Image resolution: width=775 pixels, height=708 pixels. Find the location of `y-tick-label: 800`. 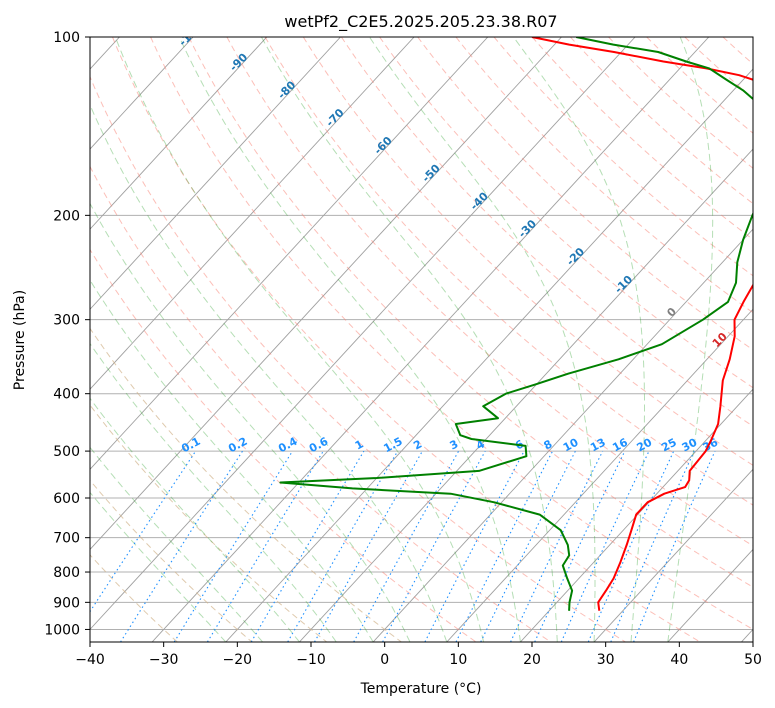

y-tick-label: 800 is located at coordinates (66, 573).